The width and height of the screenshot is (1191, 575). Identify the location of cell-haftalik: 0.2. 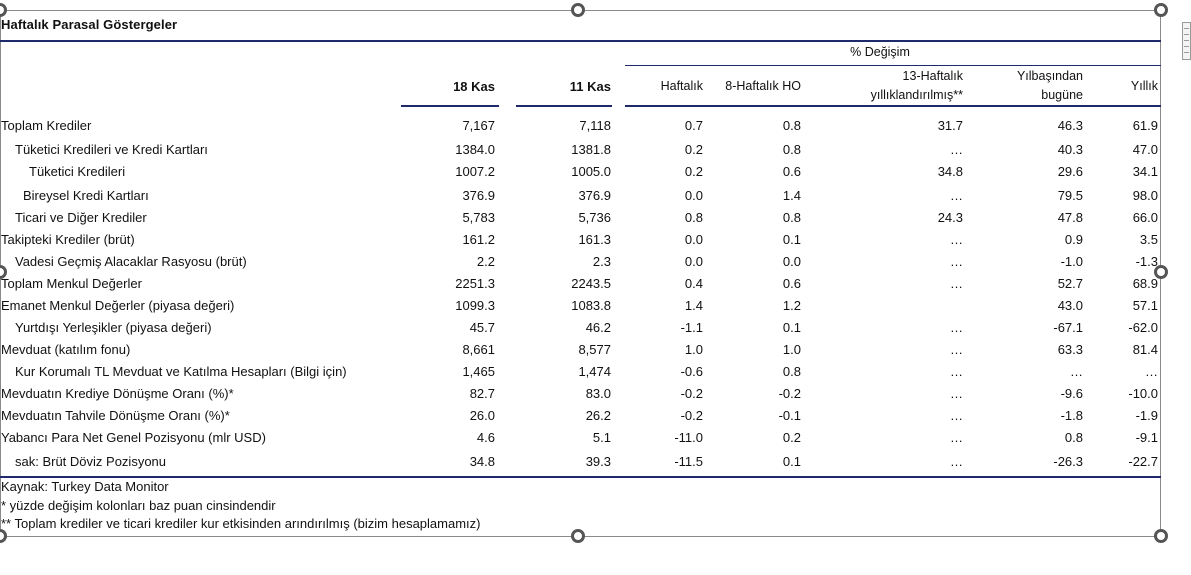
(693, 171).